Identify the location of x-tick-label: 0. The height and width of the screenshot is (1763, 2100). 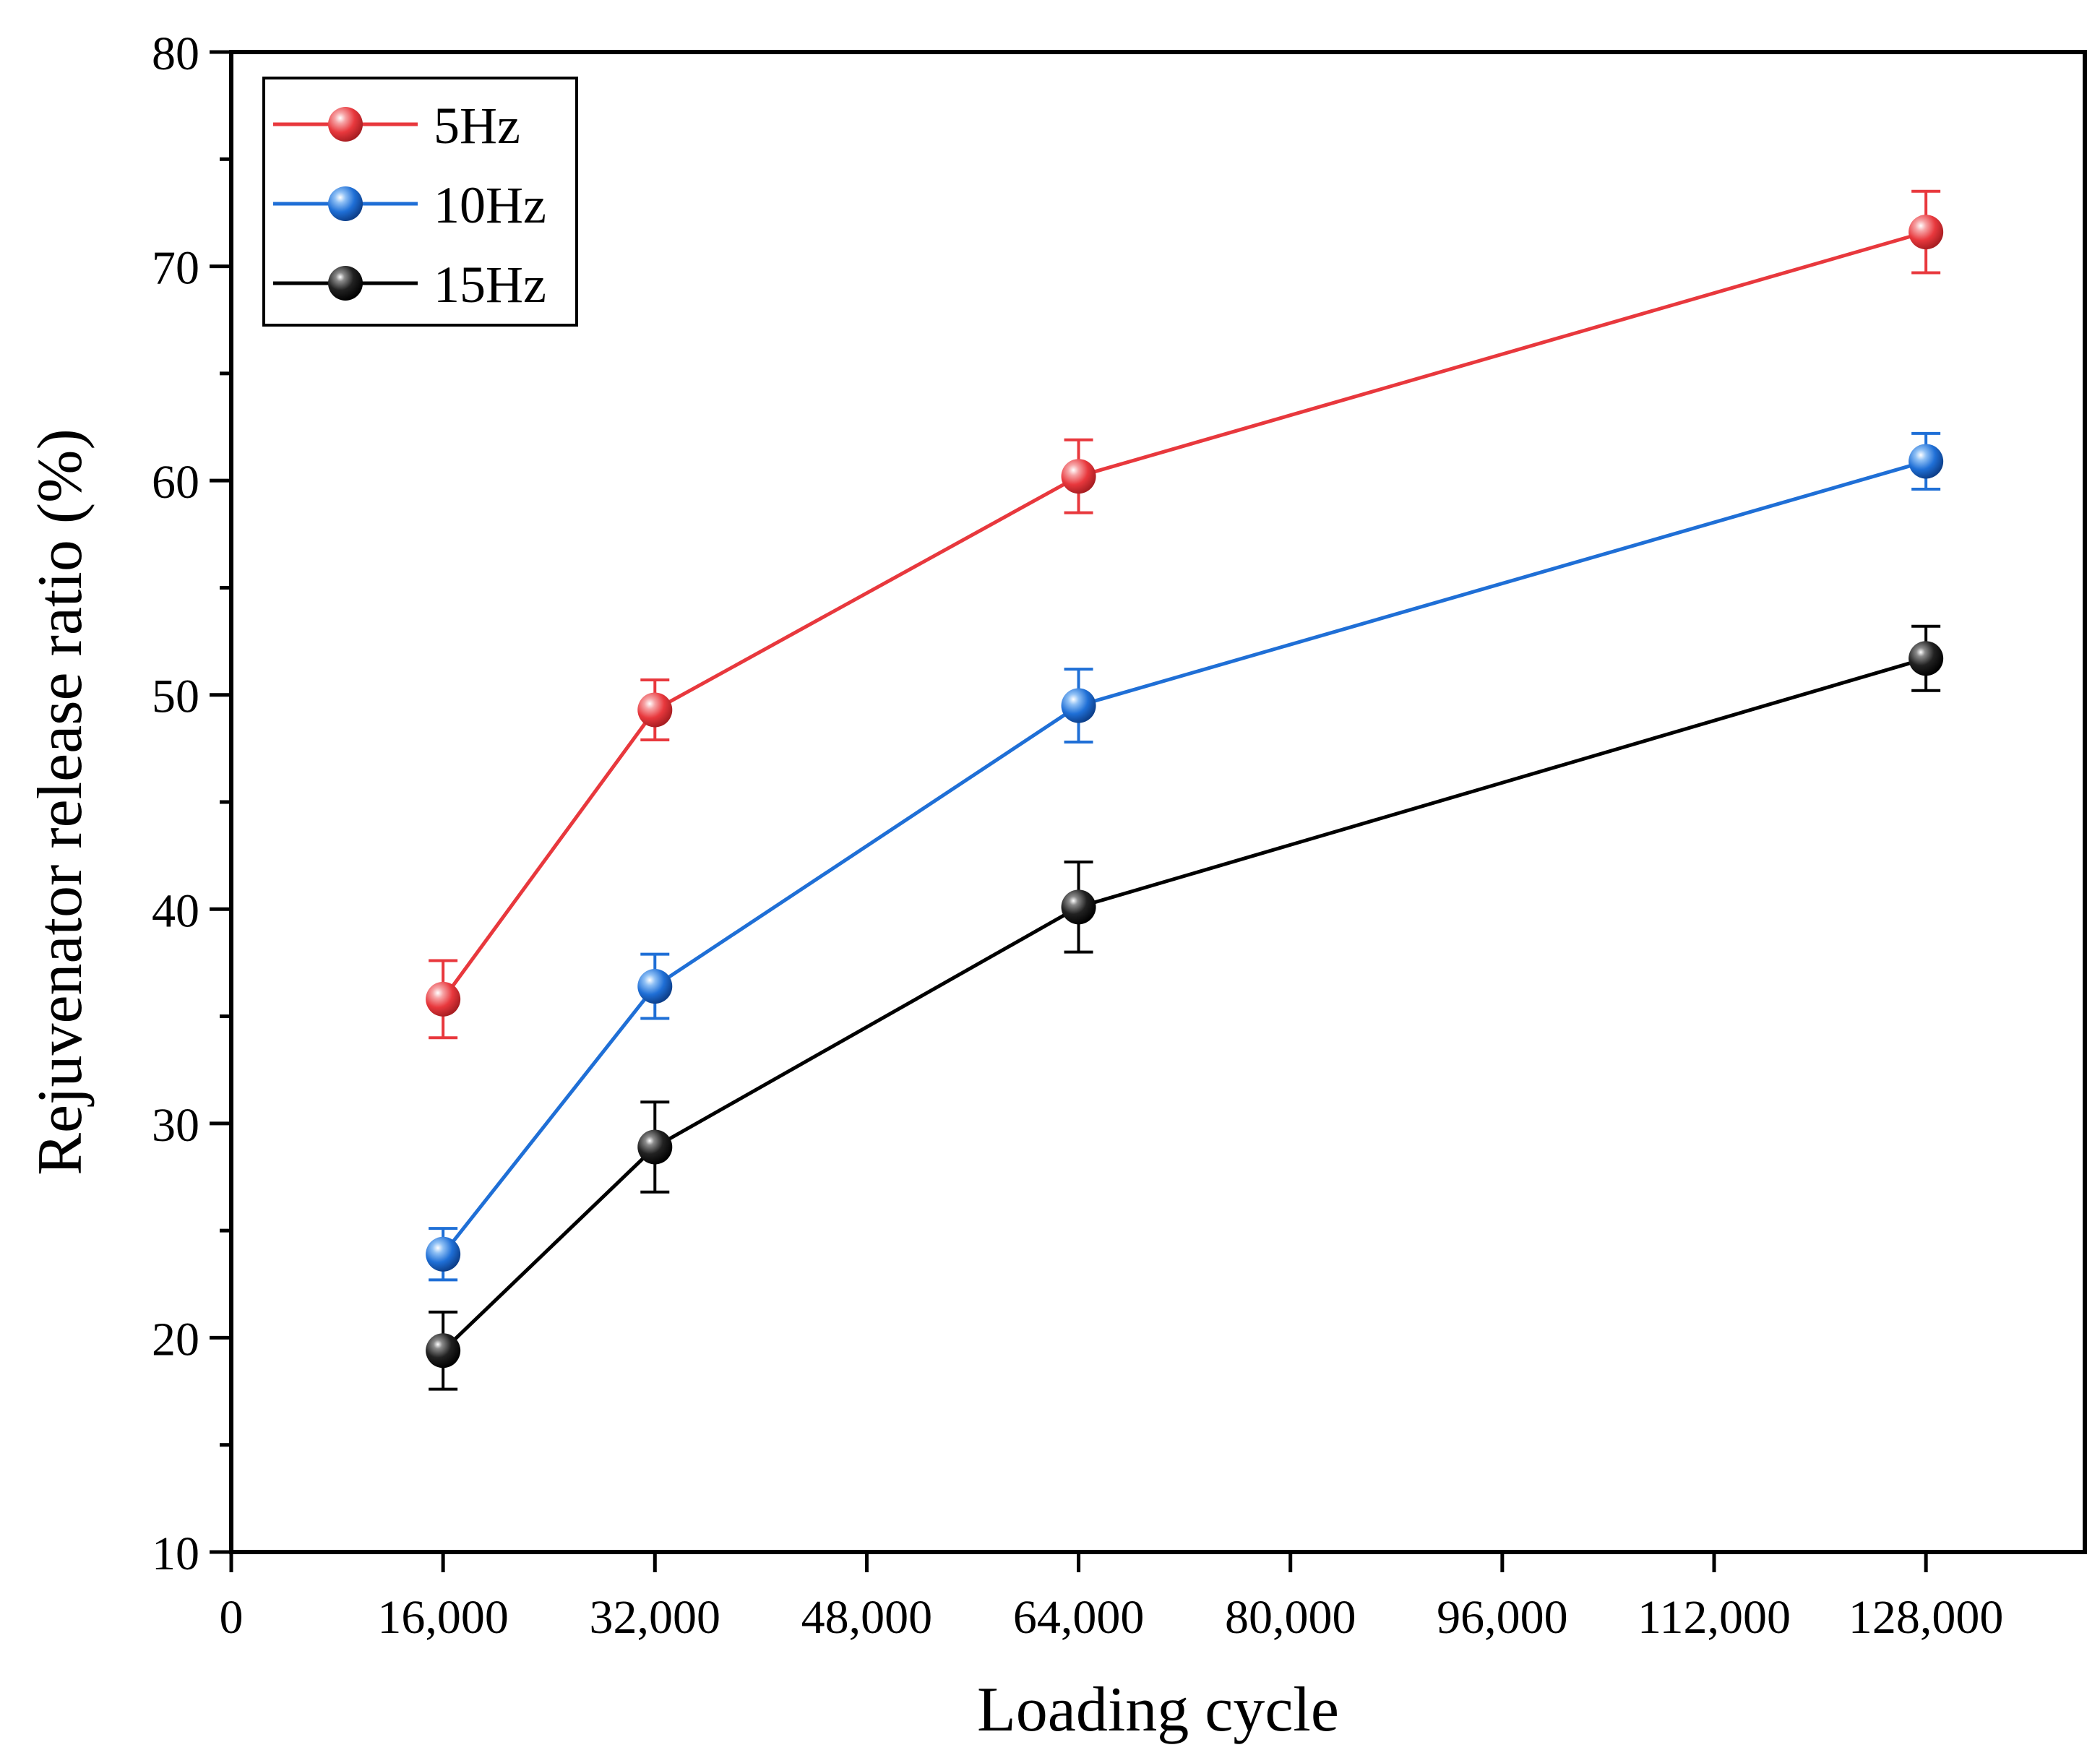
(232, 1617).